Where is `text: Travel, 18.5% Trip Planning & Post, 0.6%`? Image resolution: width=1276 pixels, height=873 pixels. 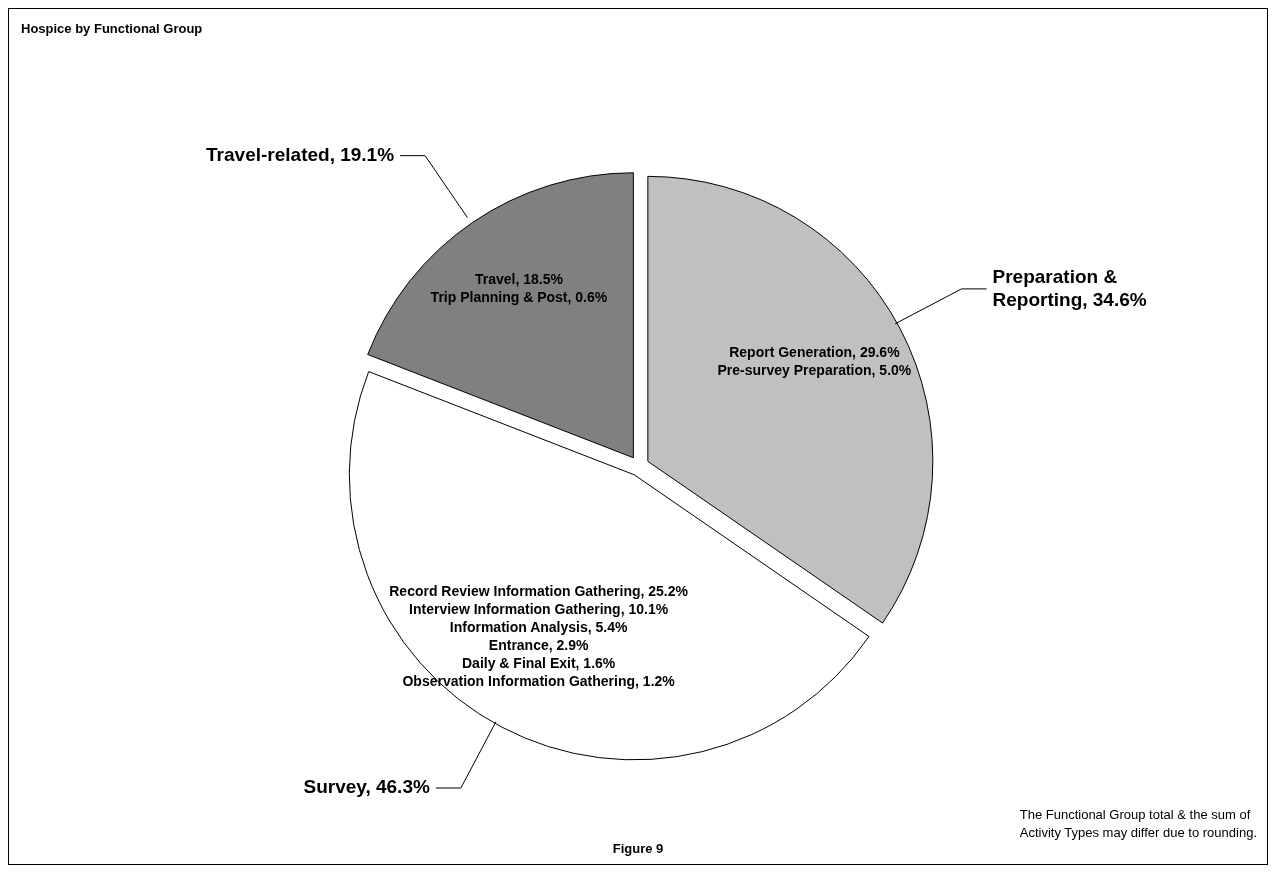 text: Travel, 18.5% Trip Planning & Post, 0.6% is located at coordinates (519, 287).